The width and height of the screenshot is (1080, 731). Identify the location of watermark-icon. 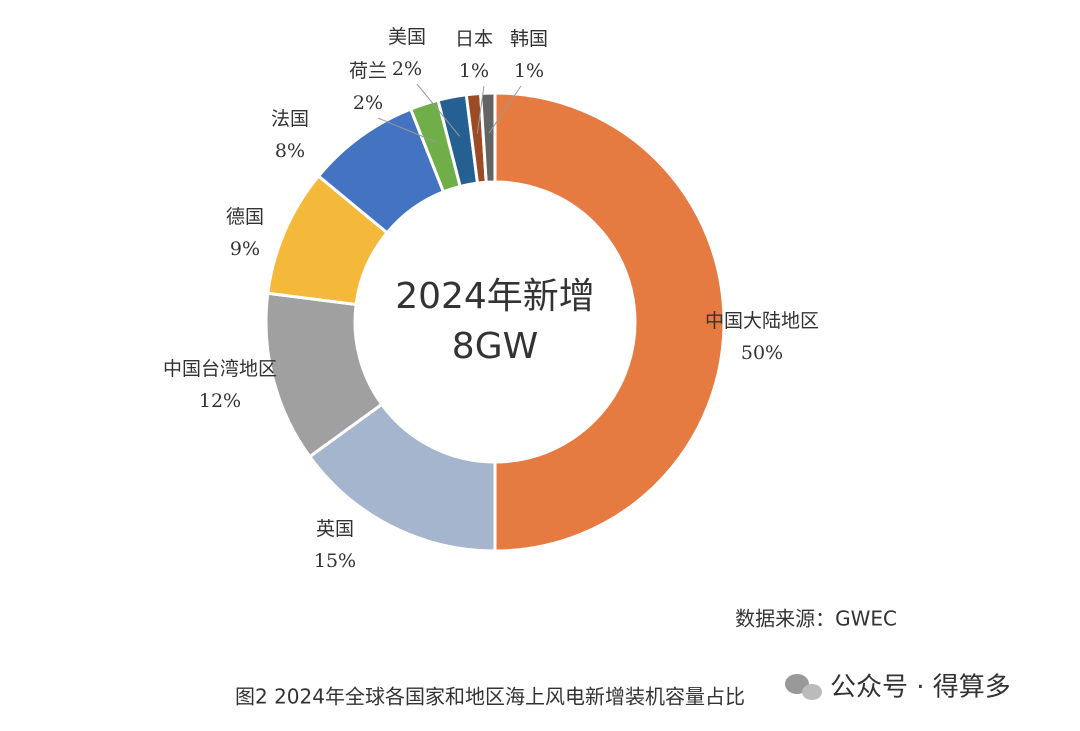
(803, 687).